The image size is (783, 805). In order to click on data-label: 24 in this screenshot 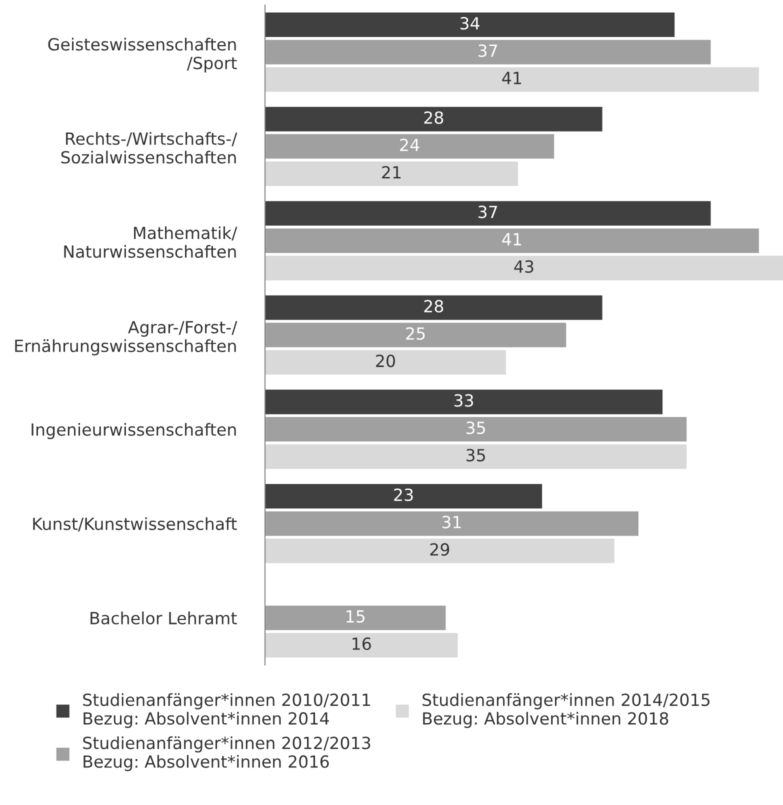, I will do `click(410, 145)`.